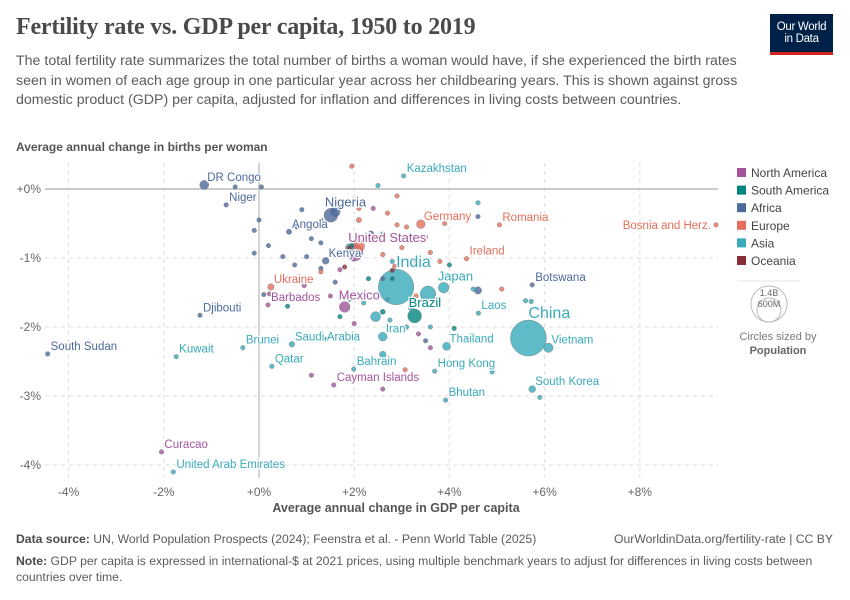  What do you see at coordinates (164, 492) in the screenshot?
I see `x-tick-label: -2%` at bounding box center [164, 492].